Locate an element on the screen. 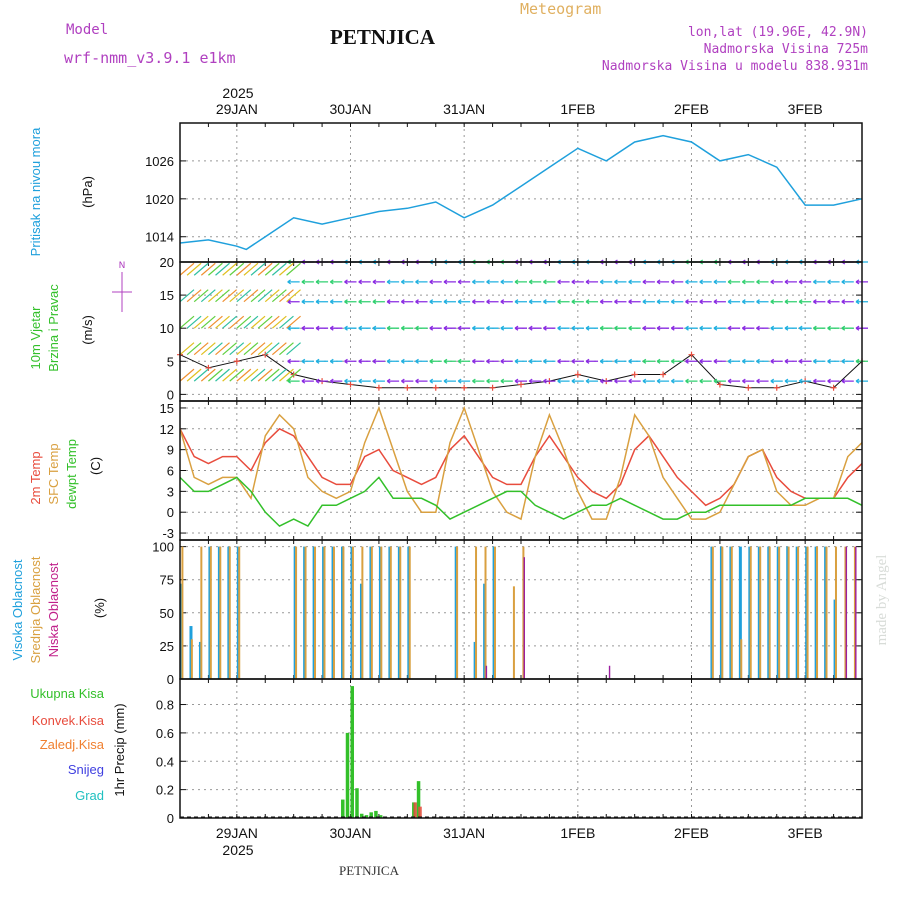  y-tick-label: 0.4 is located at coordinates (165, 761).